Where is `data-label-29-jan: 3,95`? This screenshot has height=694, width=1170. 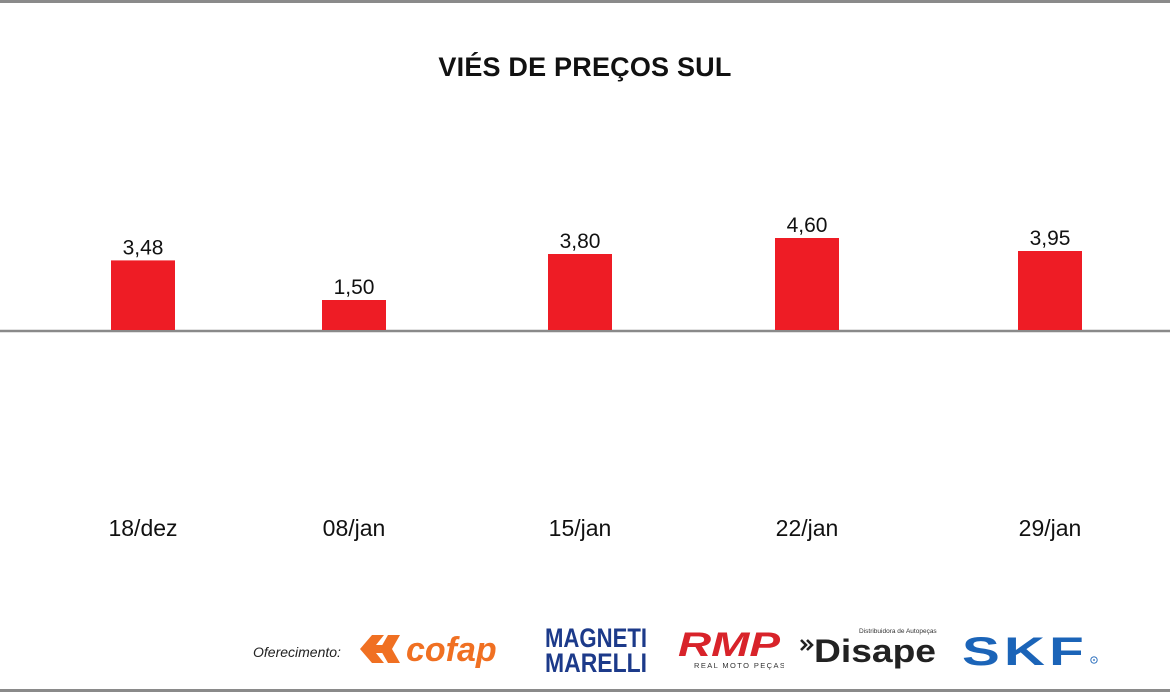 data-label-29-jan: 3,95 is located at coordinates (1050, 238).